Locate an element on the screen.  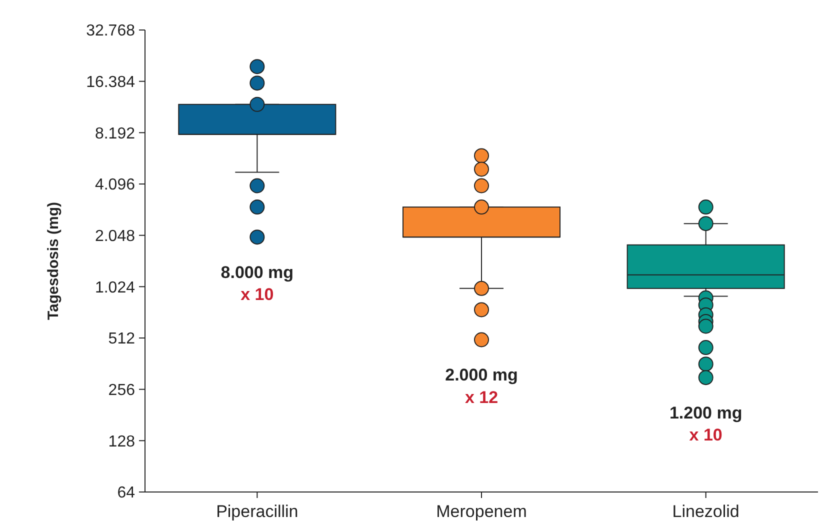
annotation: 1.200 mg x 10 is located at coordinates (705, 424).